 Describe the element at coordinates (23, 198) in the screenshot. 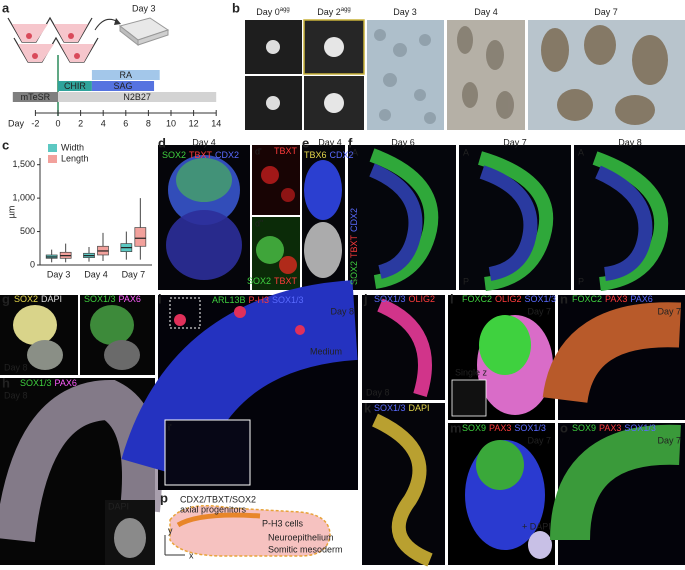

I see `y-tick-label: 1,000` at that location.